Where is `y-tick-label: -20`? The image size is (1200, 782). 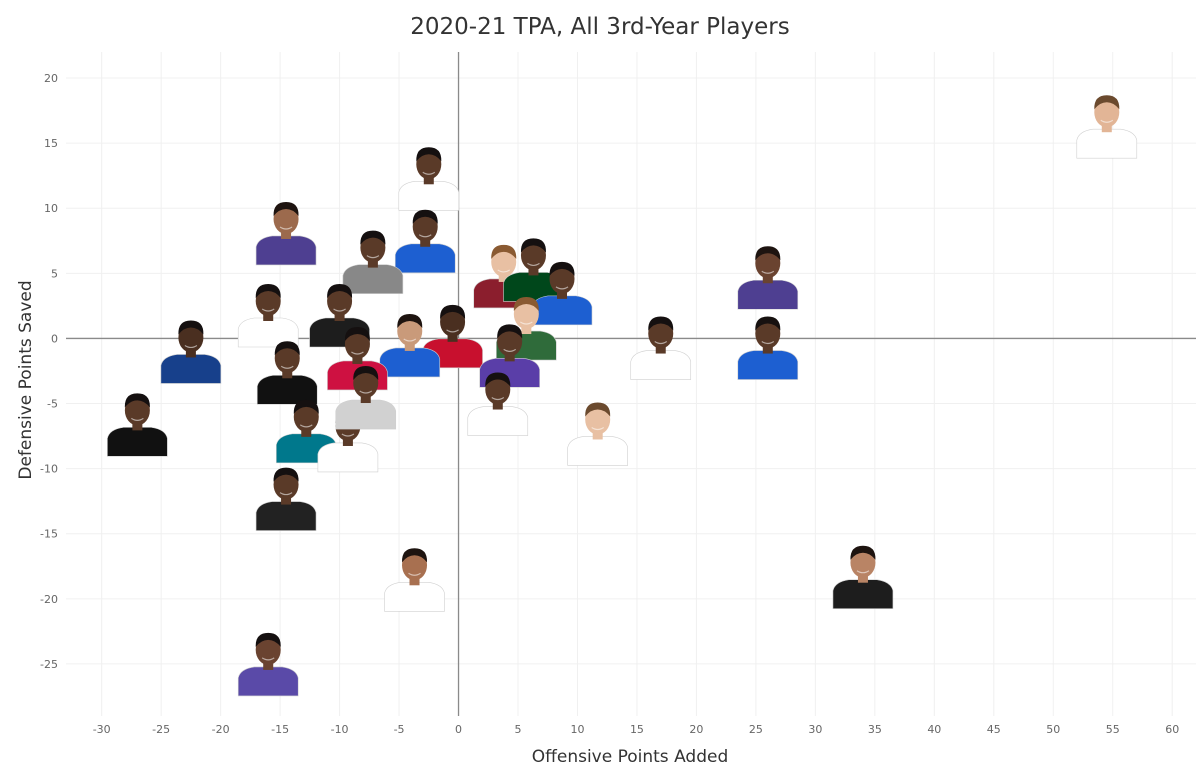 y-tick-label: -20 is located at coordinates (49, 599).